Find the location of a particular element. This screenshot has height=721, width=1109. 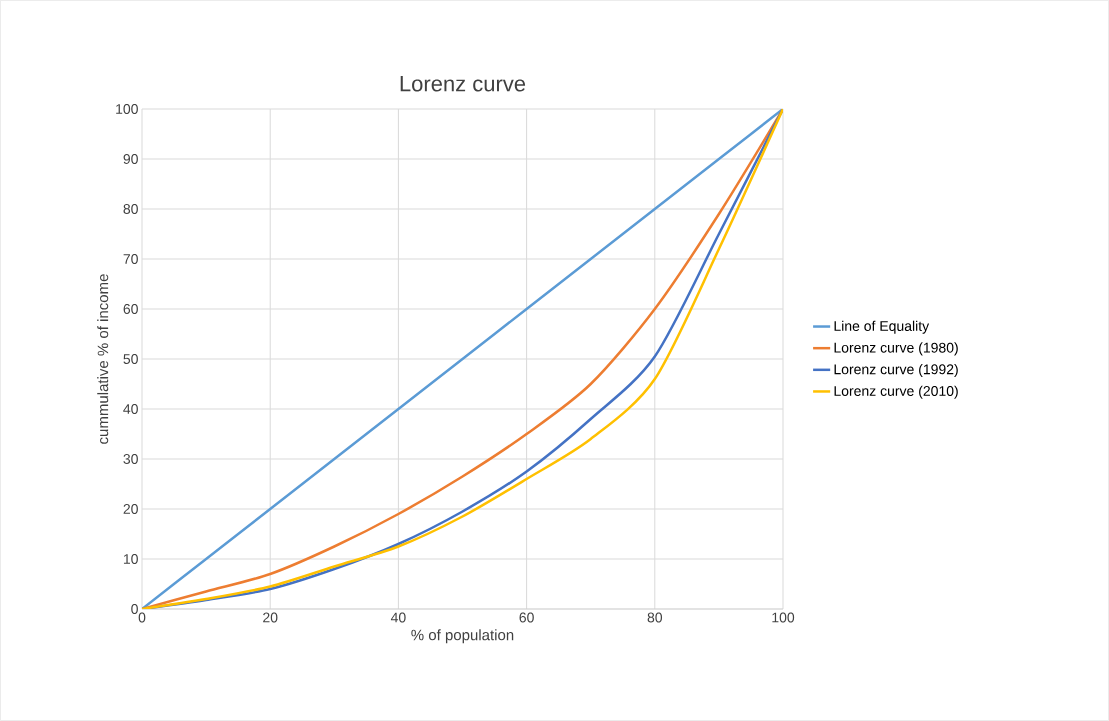

y-tick-label: 10 is located at coordinates (130, 559).